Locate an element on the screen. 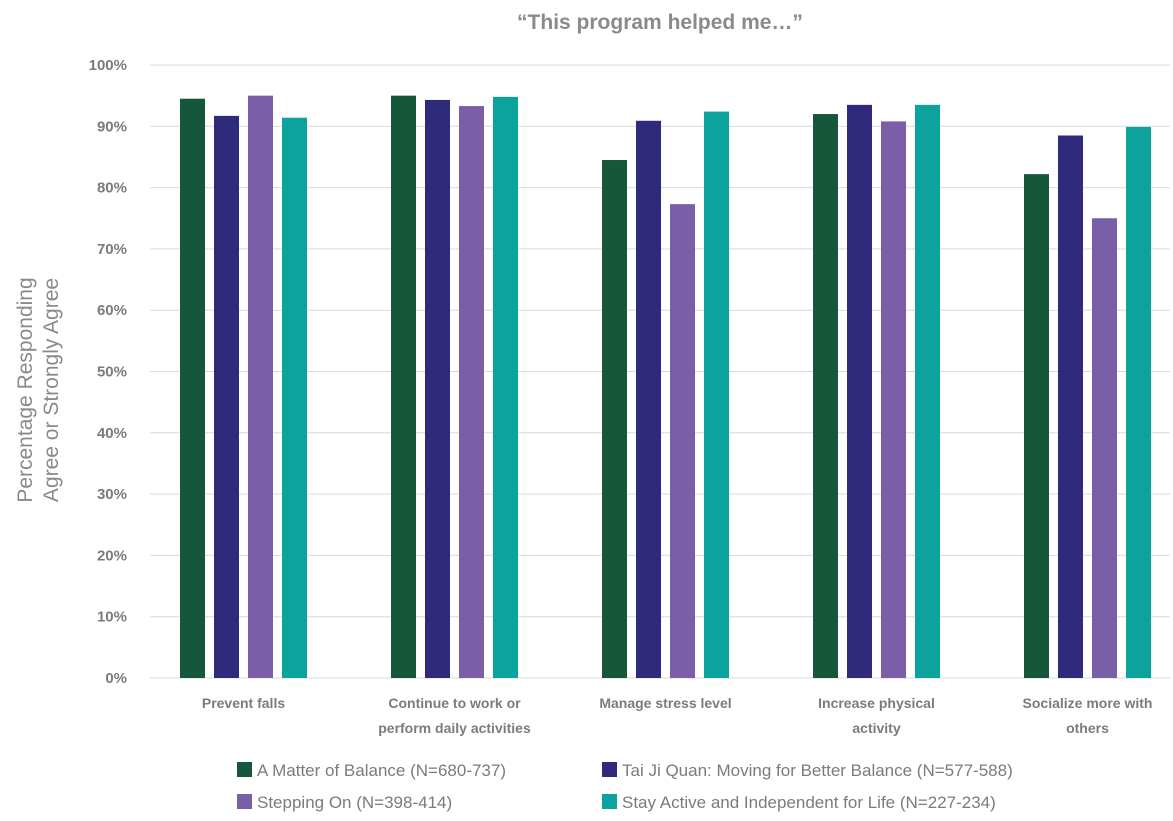 The width and height of the screenshot is (1173, 821). y-tick-label: 30% is located at coordinates (112, 494).